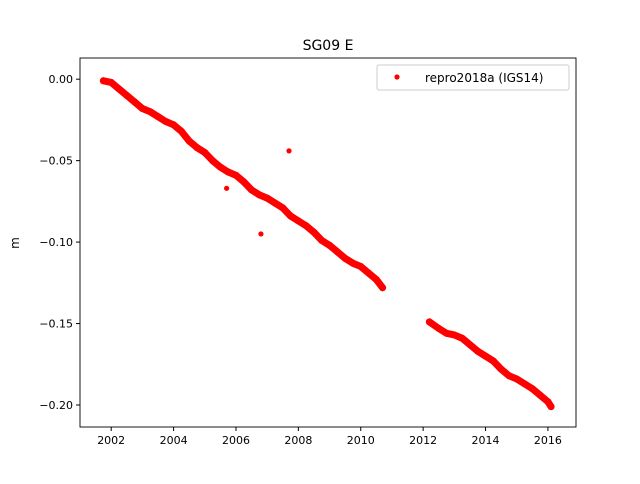 Image resolution: width=640 pixels, height=484 pixels. I want to click on x-axis: 2002 2004 2006 2008 2010 2012 2014 2016, so click(329, 437).